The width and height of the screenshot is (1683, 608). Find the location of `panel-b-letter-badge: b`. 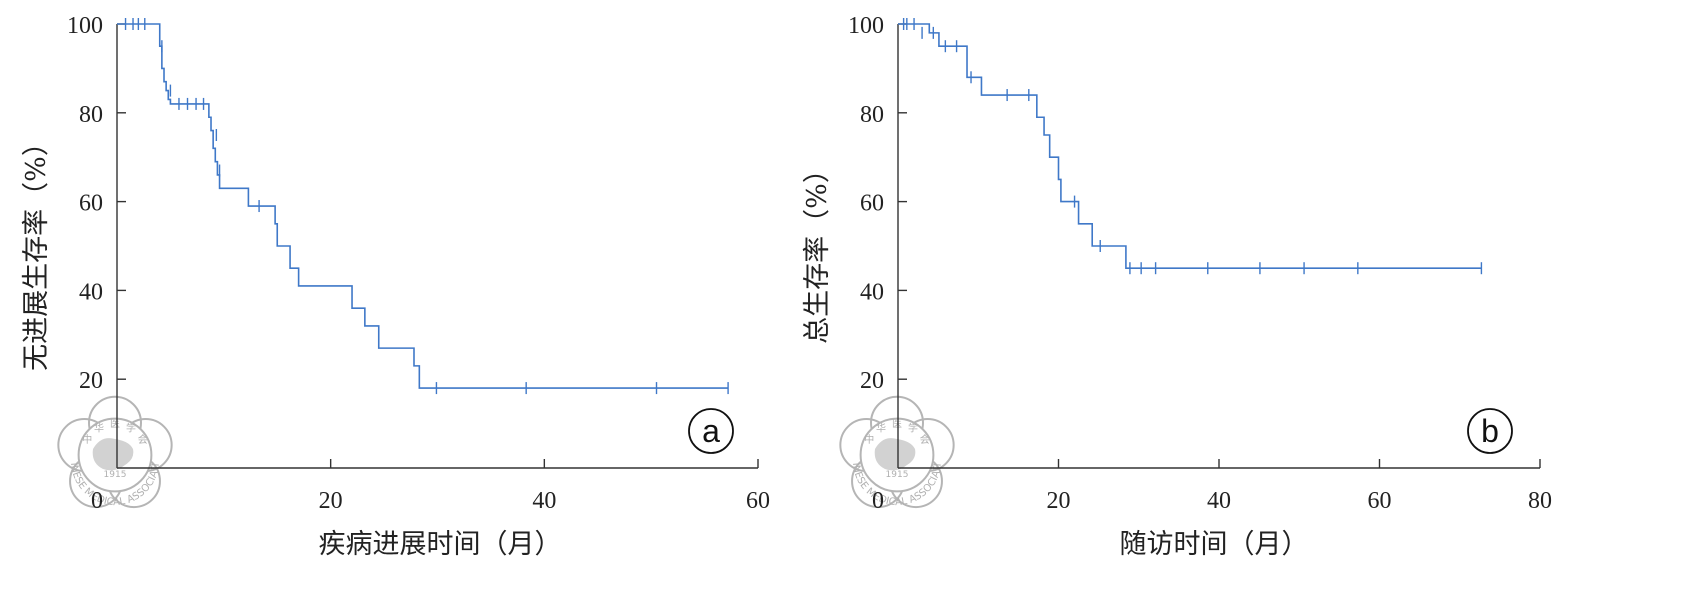

panel-b-letter-badge: b is located at coordinates (1490, 431).